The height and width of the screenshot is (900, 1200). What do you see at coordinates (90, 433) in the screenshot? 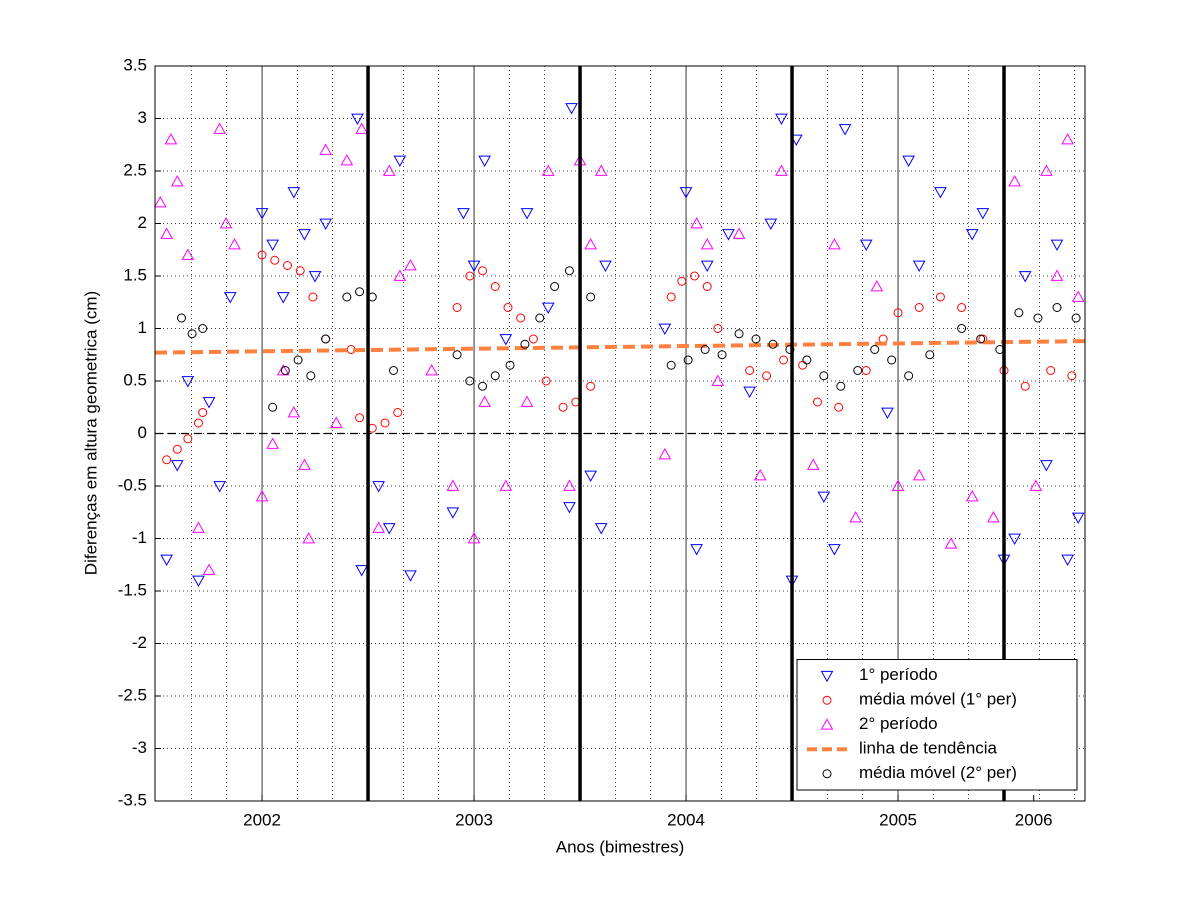
I see `y-axis-label: Diferenças em altura geometrica (cm)` at bounding box center [90, 433].